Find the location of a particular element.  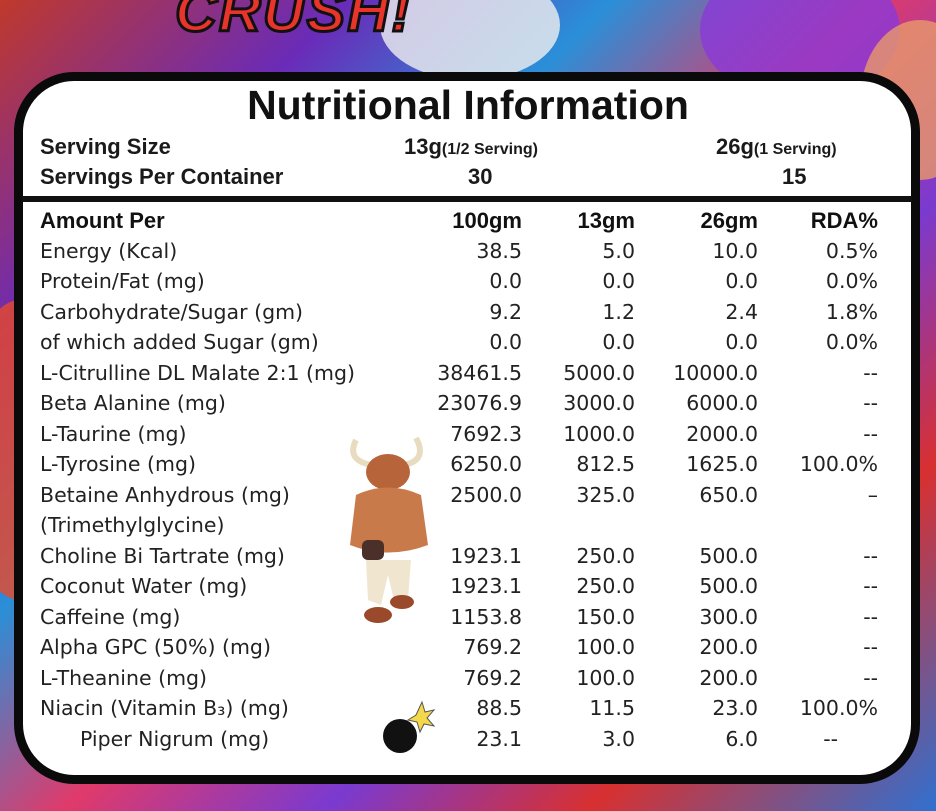

nutrient-value: 325.0 is located at coordinates (605, 494).